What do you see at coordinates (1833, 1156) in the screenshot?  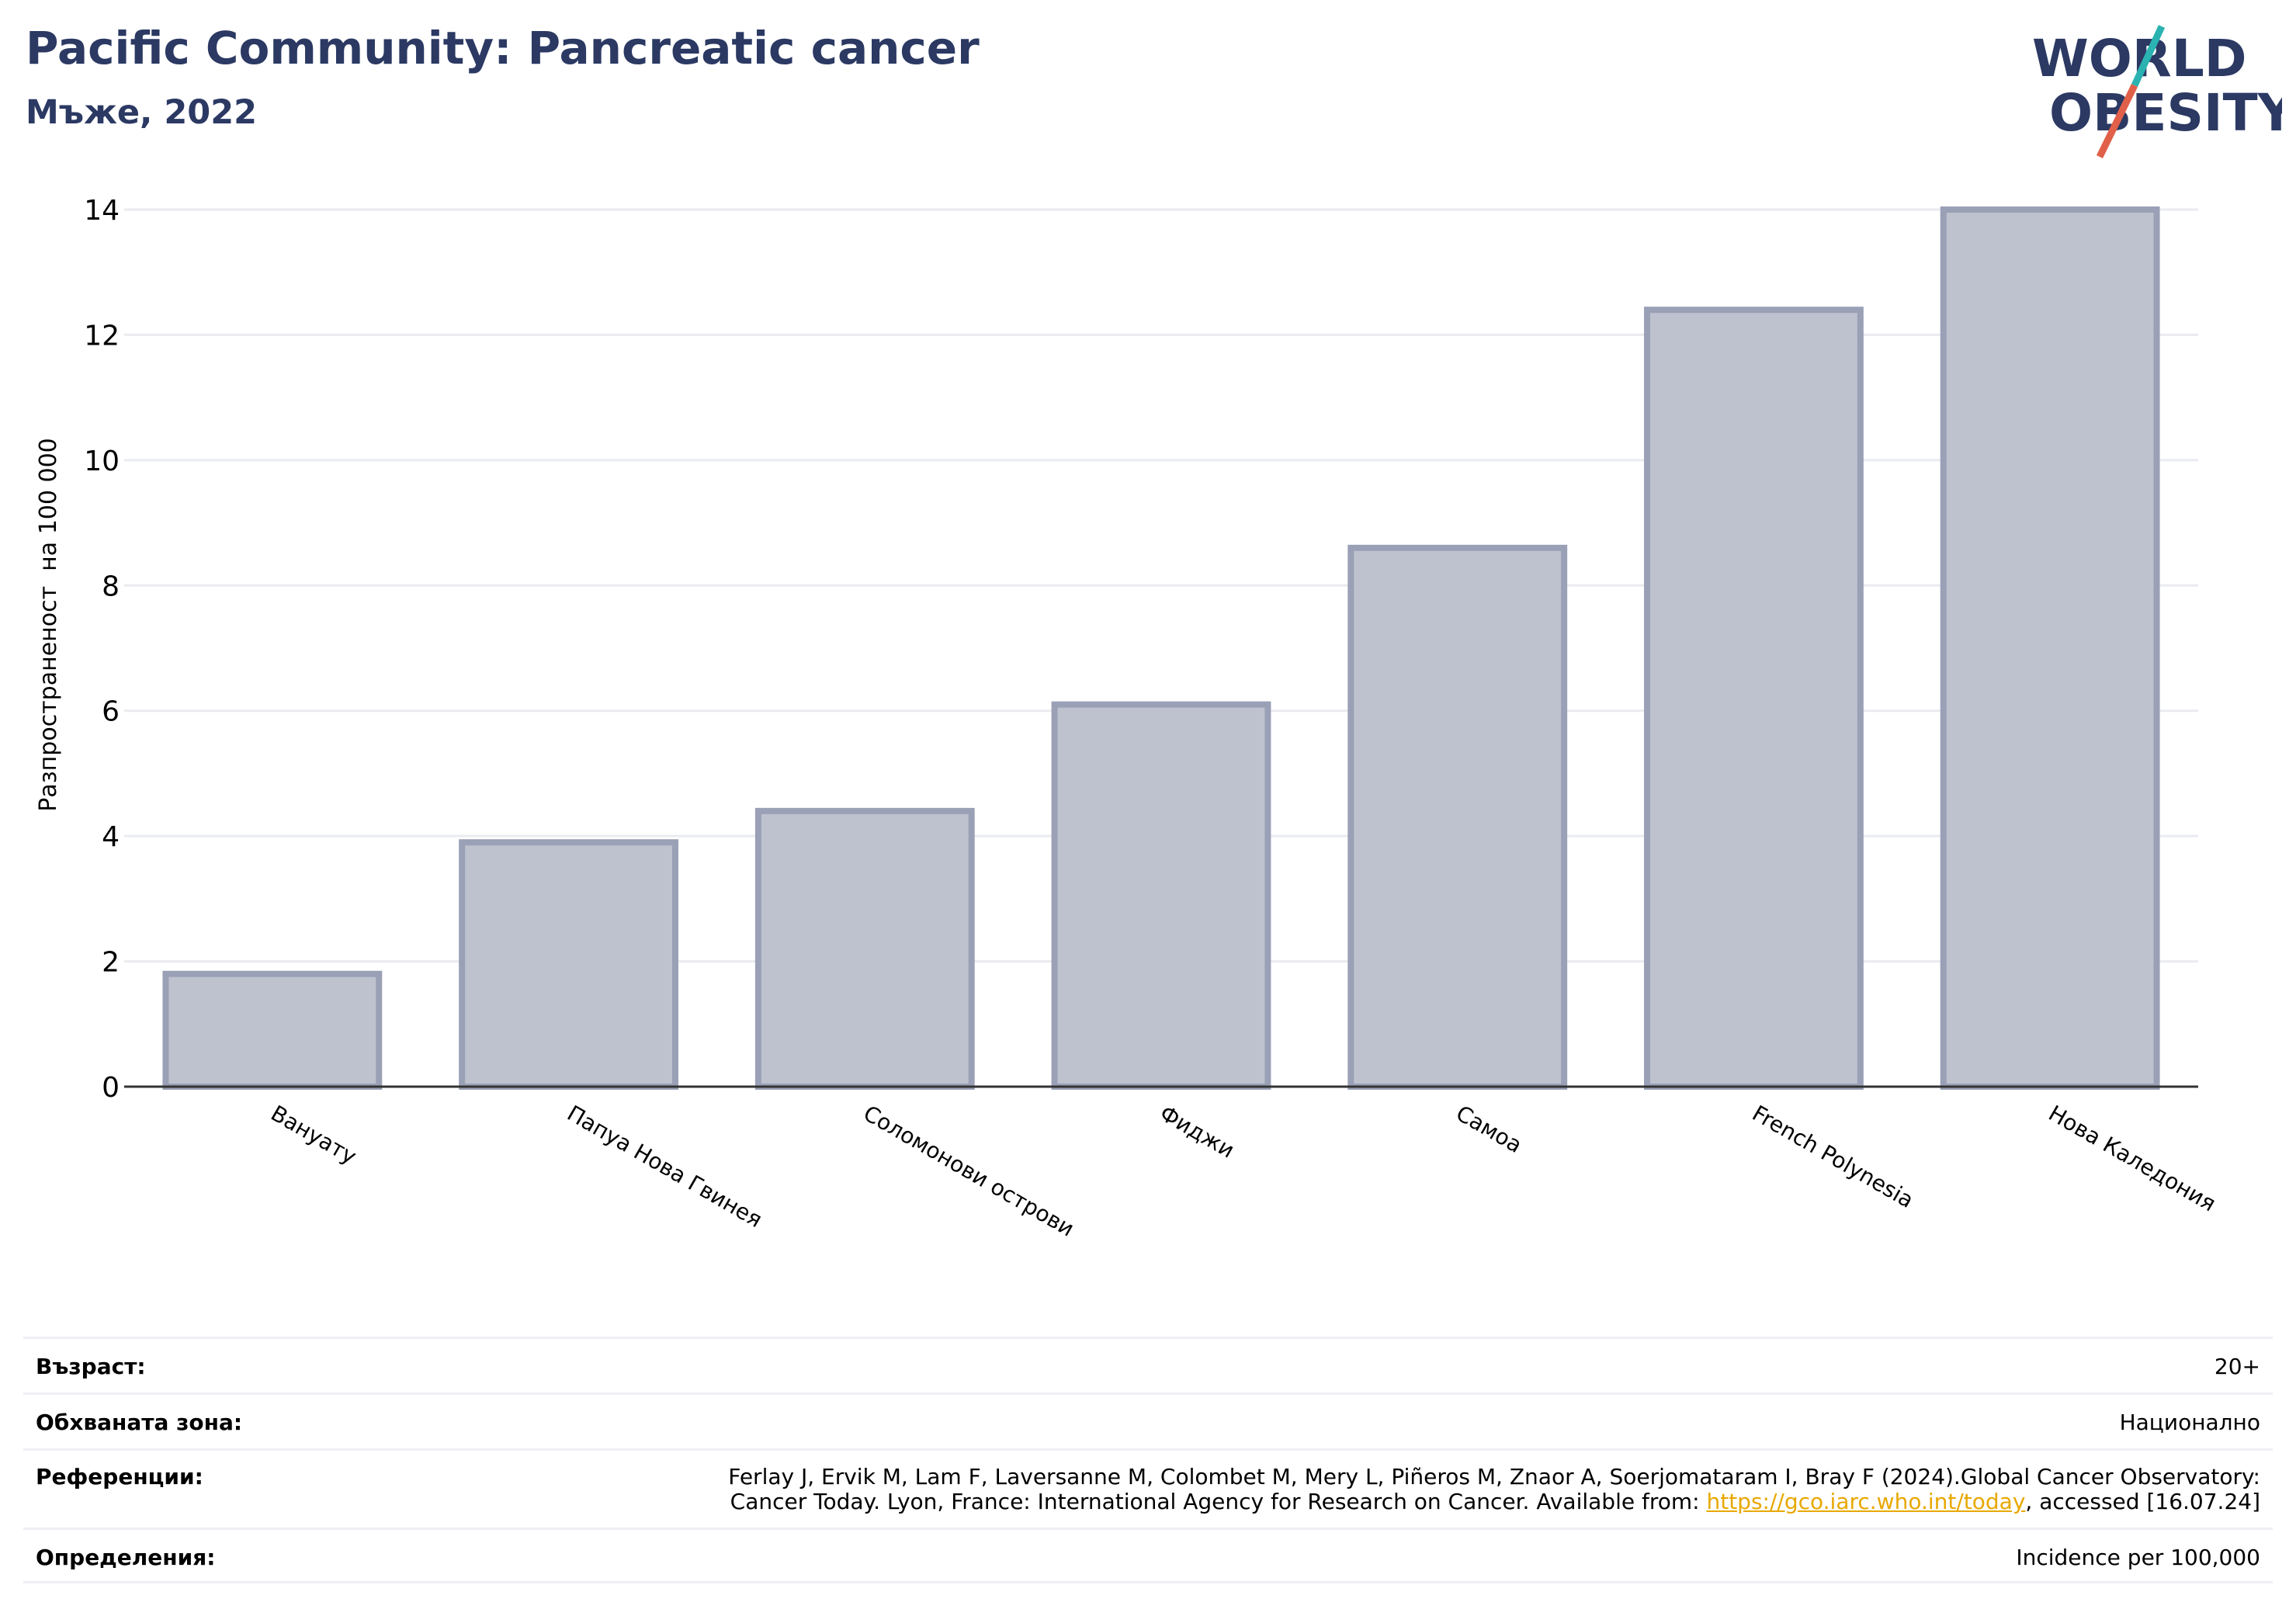 I see `x-tick-label: French Polynesia` at bounding box center [1833, 1156].